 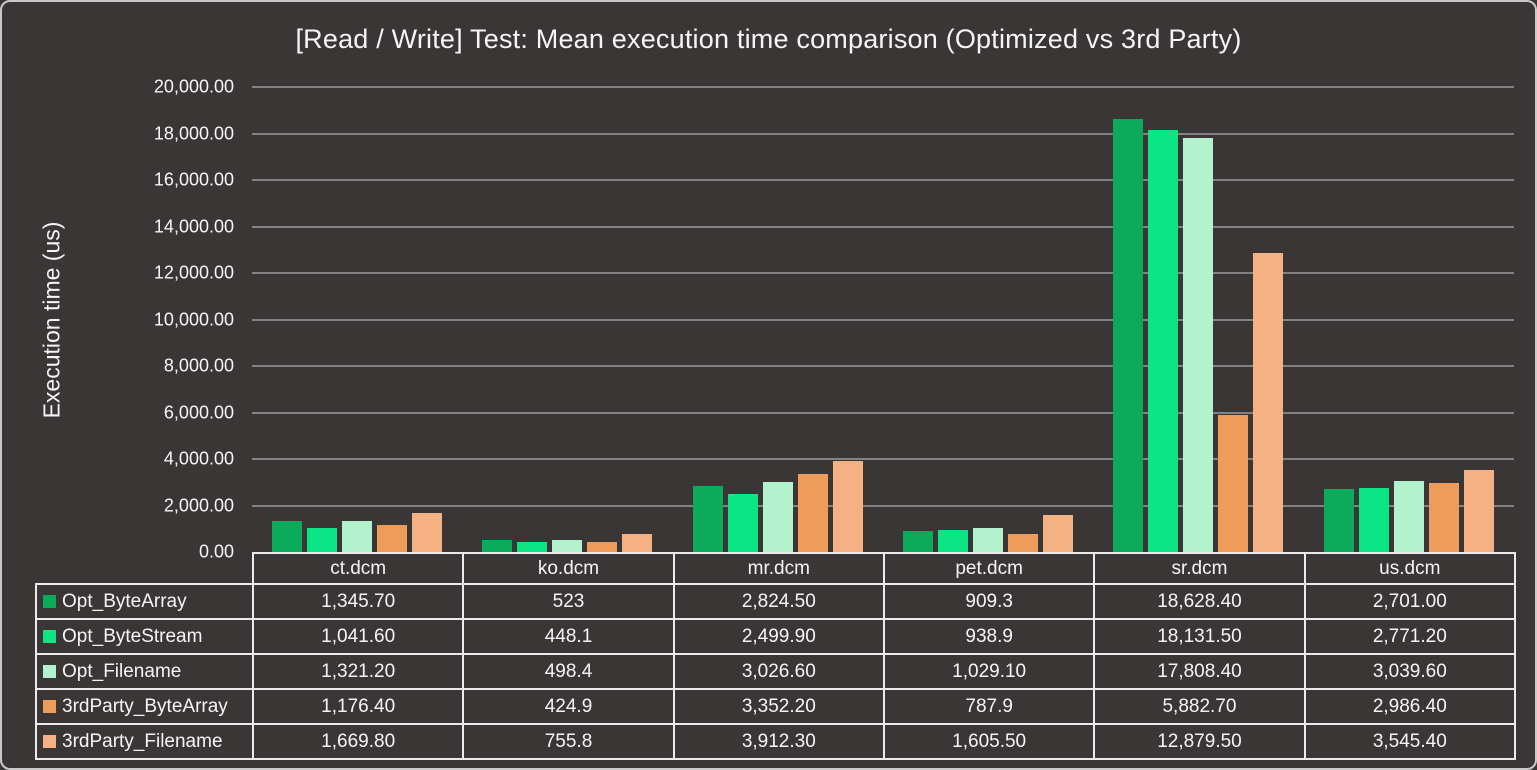 What do you see at coordinates (1199, 568) in the screenshot?
I see `column-header-sr.dcm: sr.dcm` at bounding box center [1199, 568].